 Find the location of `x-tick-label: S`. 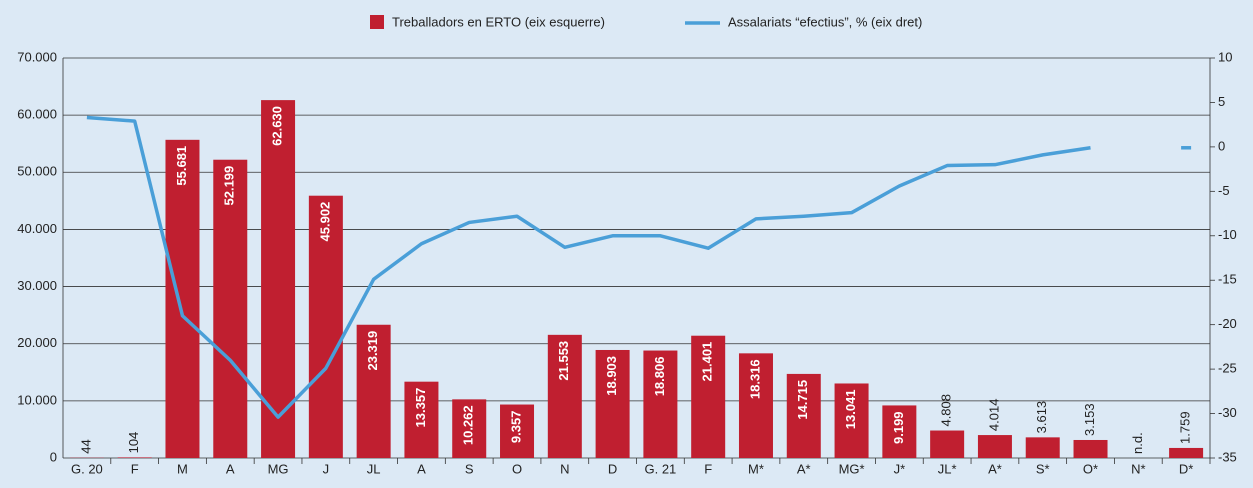

x-tick-label: S is located at coordinates (469, 468).